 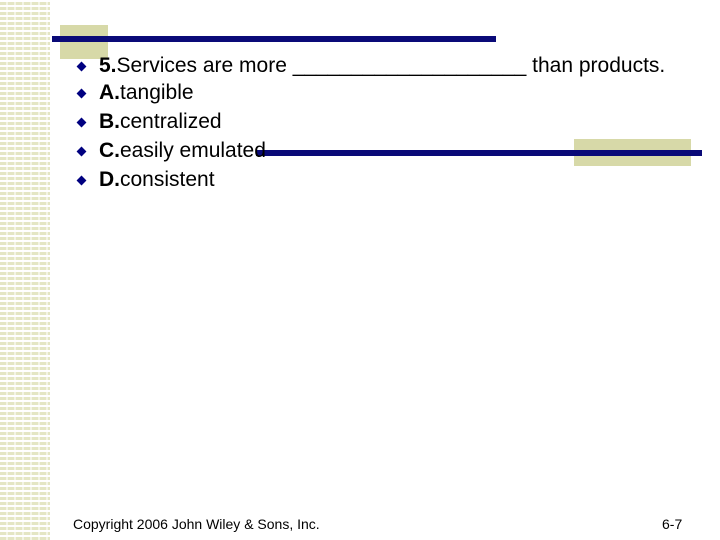 I want to click on decorative-mid-rule, so click(x=479, y=153).